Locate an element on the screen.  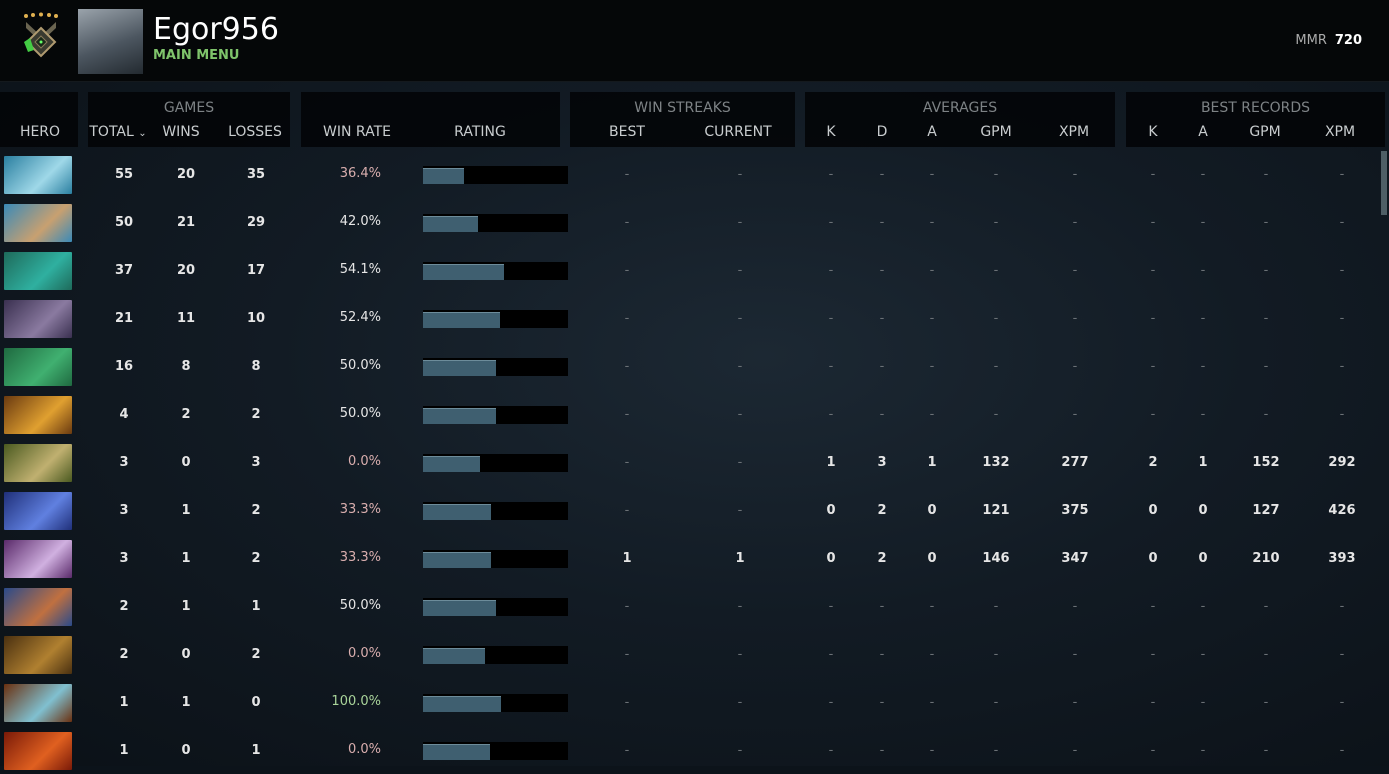
cell-best-a: - is located at coordinates (1203, 606).